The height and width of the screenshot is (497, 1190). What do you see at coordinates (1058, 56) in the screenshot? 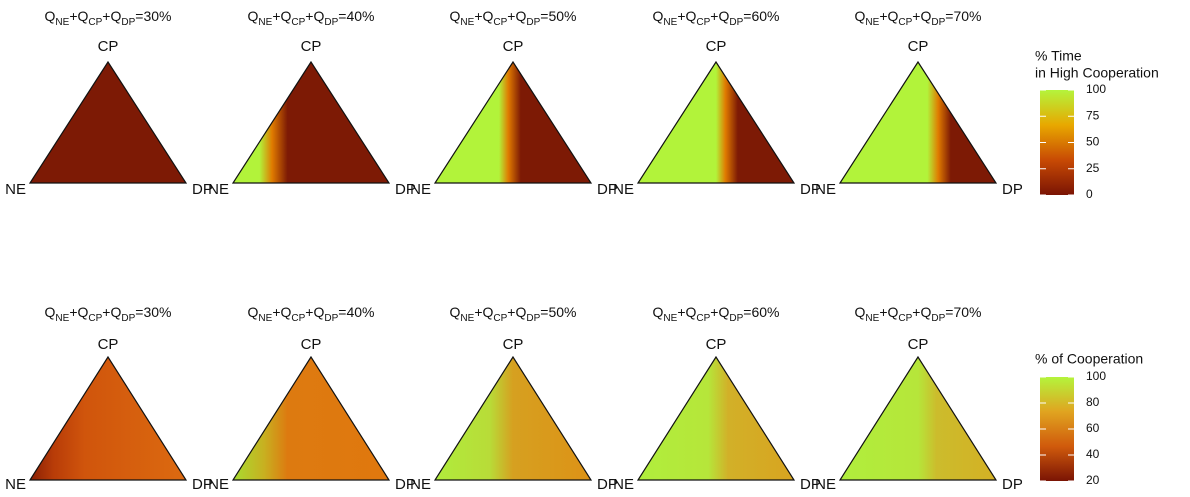
I see `colorbar-title: % Time` at bounding box center [1058, 56].